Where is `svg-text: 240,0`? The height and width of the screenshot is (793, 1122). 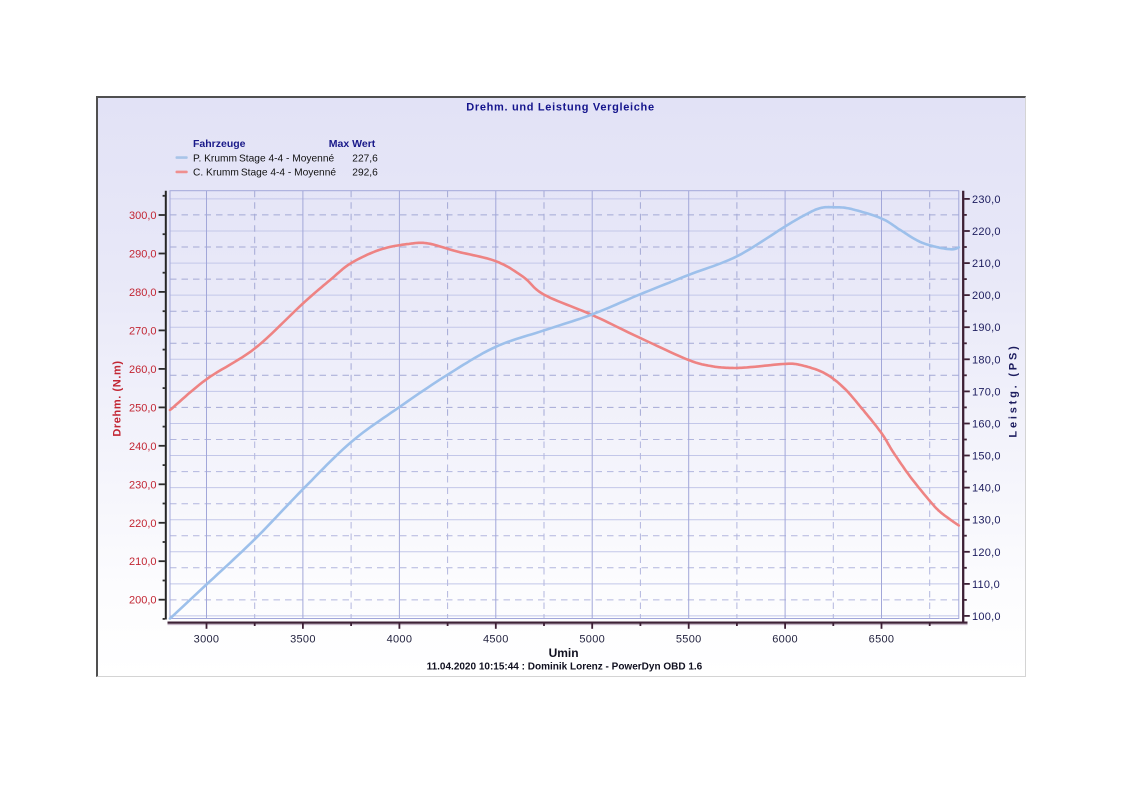 svg-text: 240,0 is located at coordinates (143, 447).